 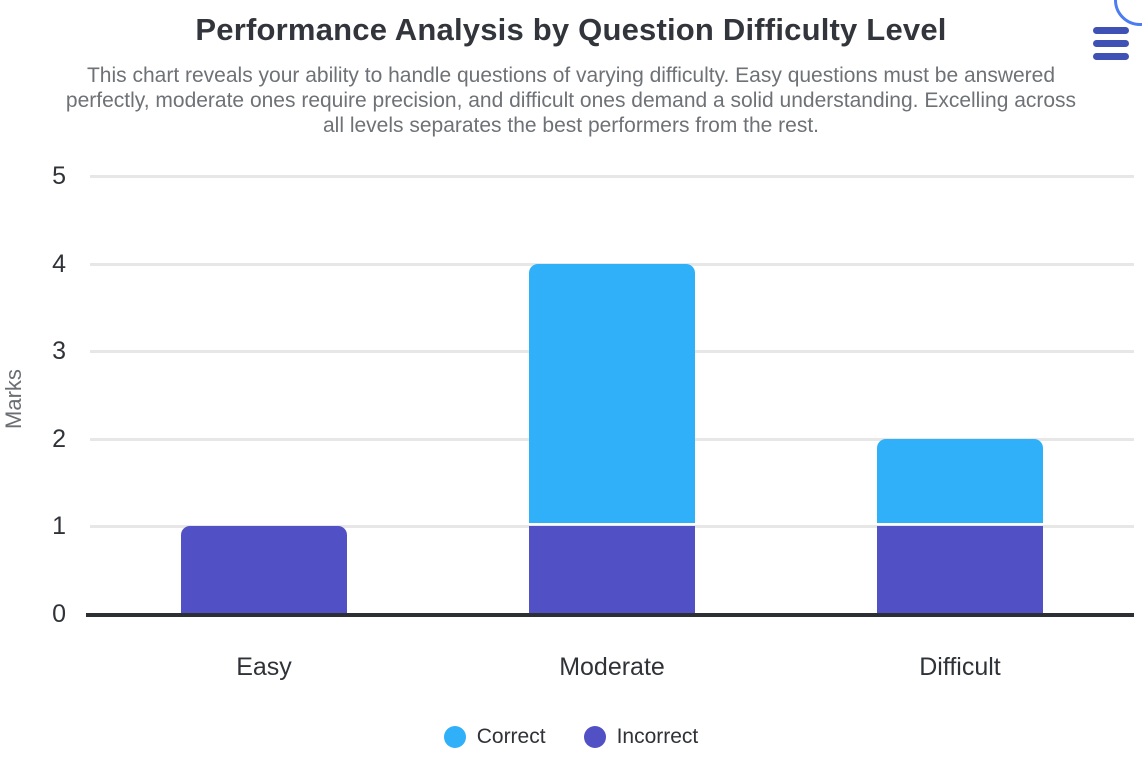 I want to click on y-tick-label: 0, so click(x=59, y=614).